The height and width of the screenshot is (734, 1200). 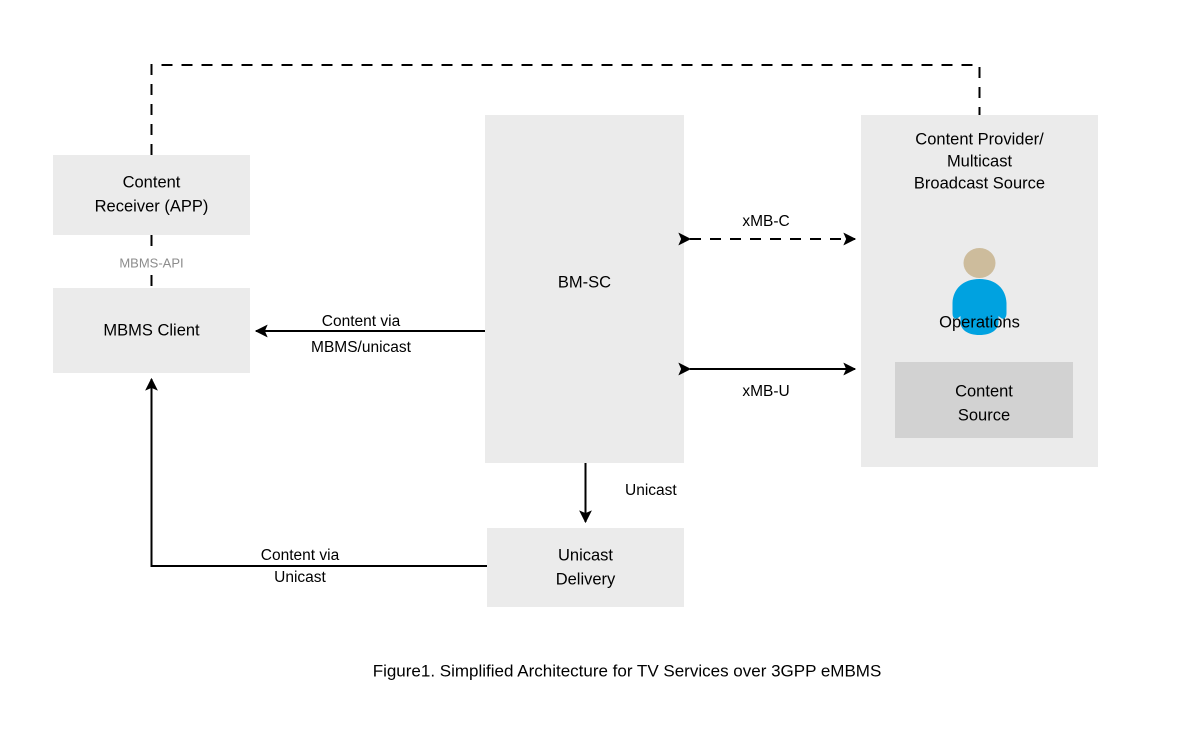 I want to click on unicast-delivery-label-line1: Unicast, so click(x=585, y=555).